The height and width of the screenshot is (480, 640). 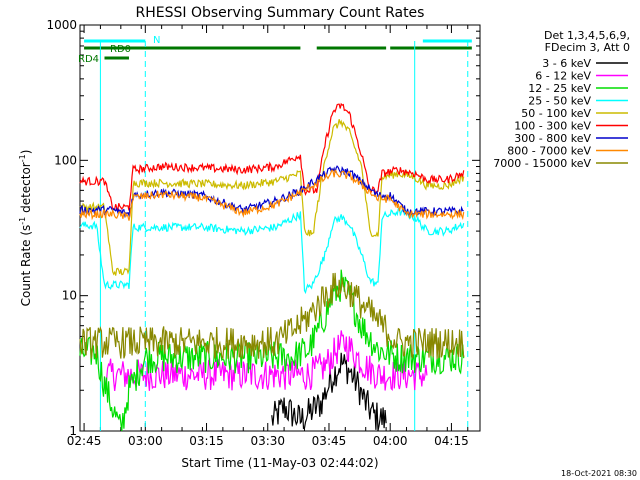 I want to click on legend-header-line: Det 1,3,4,5,6,9,, so click(x=587, y=35).